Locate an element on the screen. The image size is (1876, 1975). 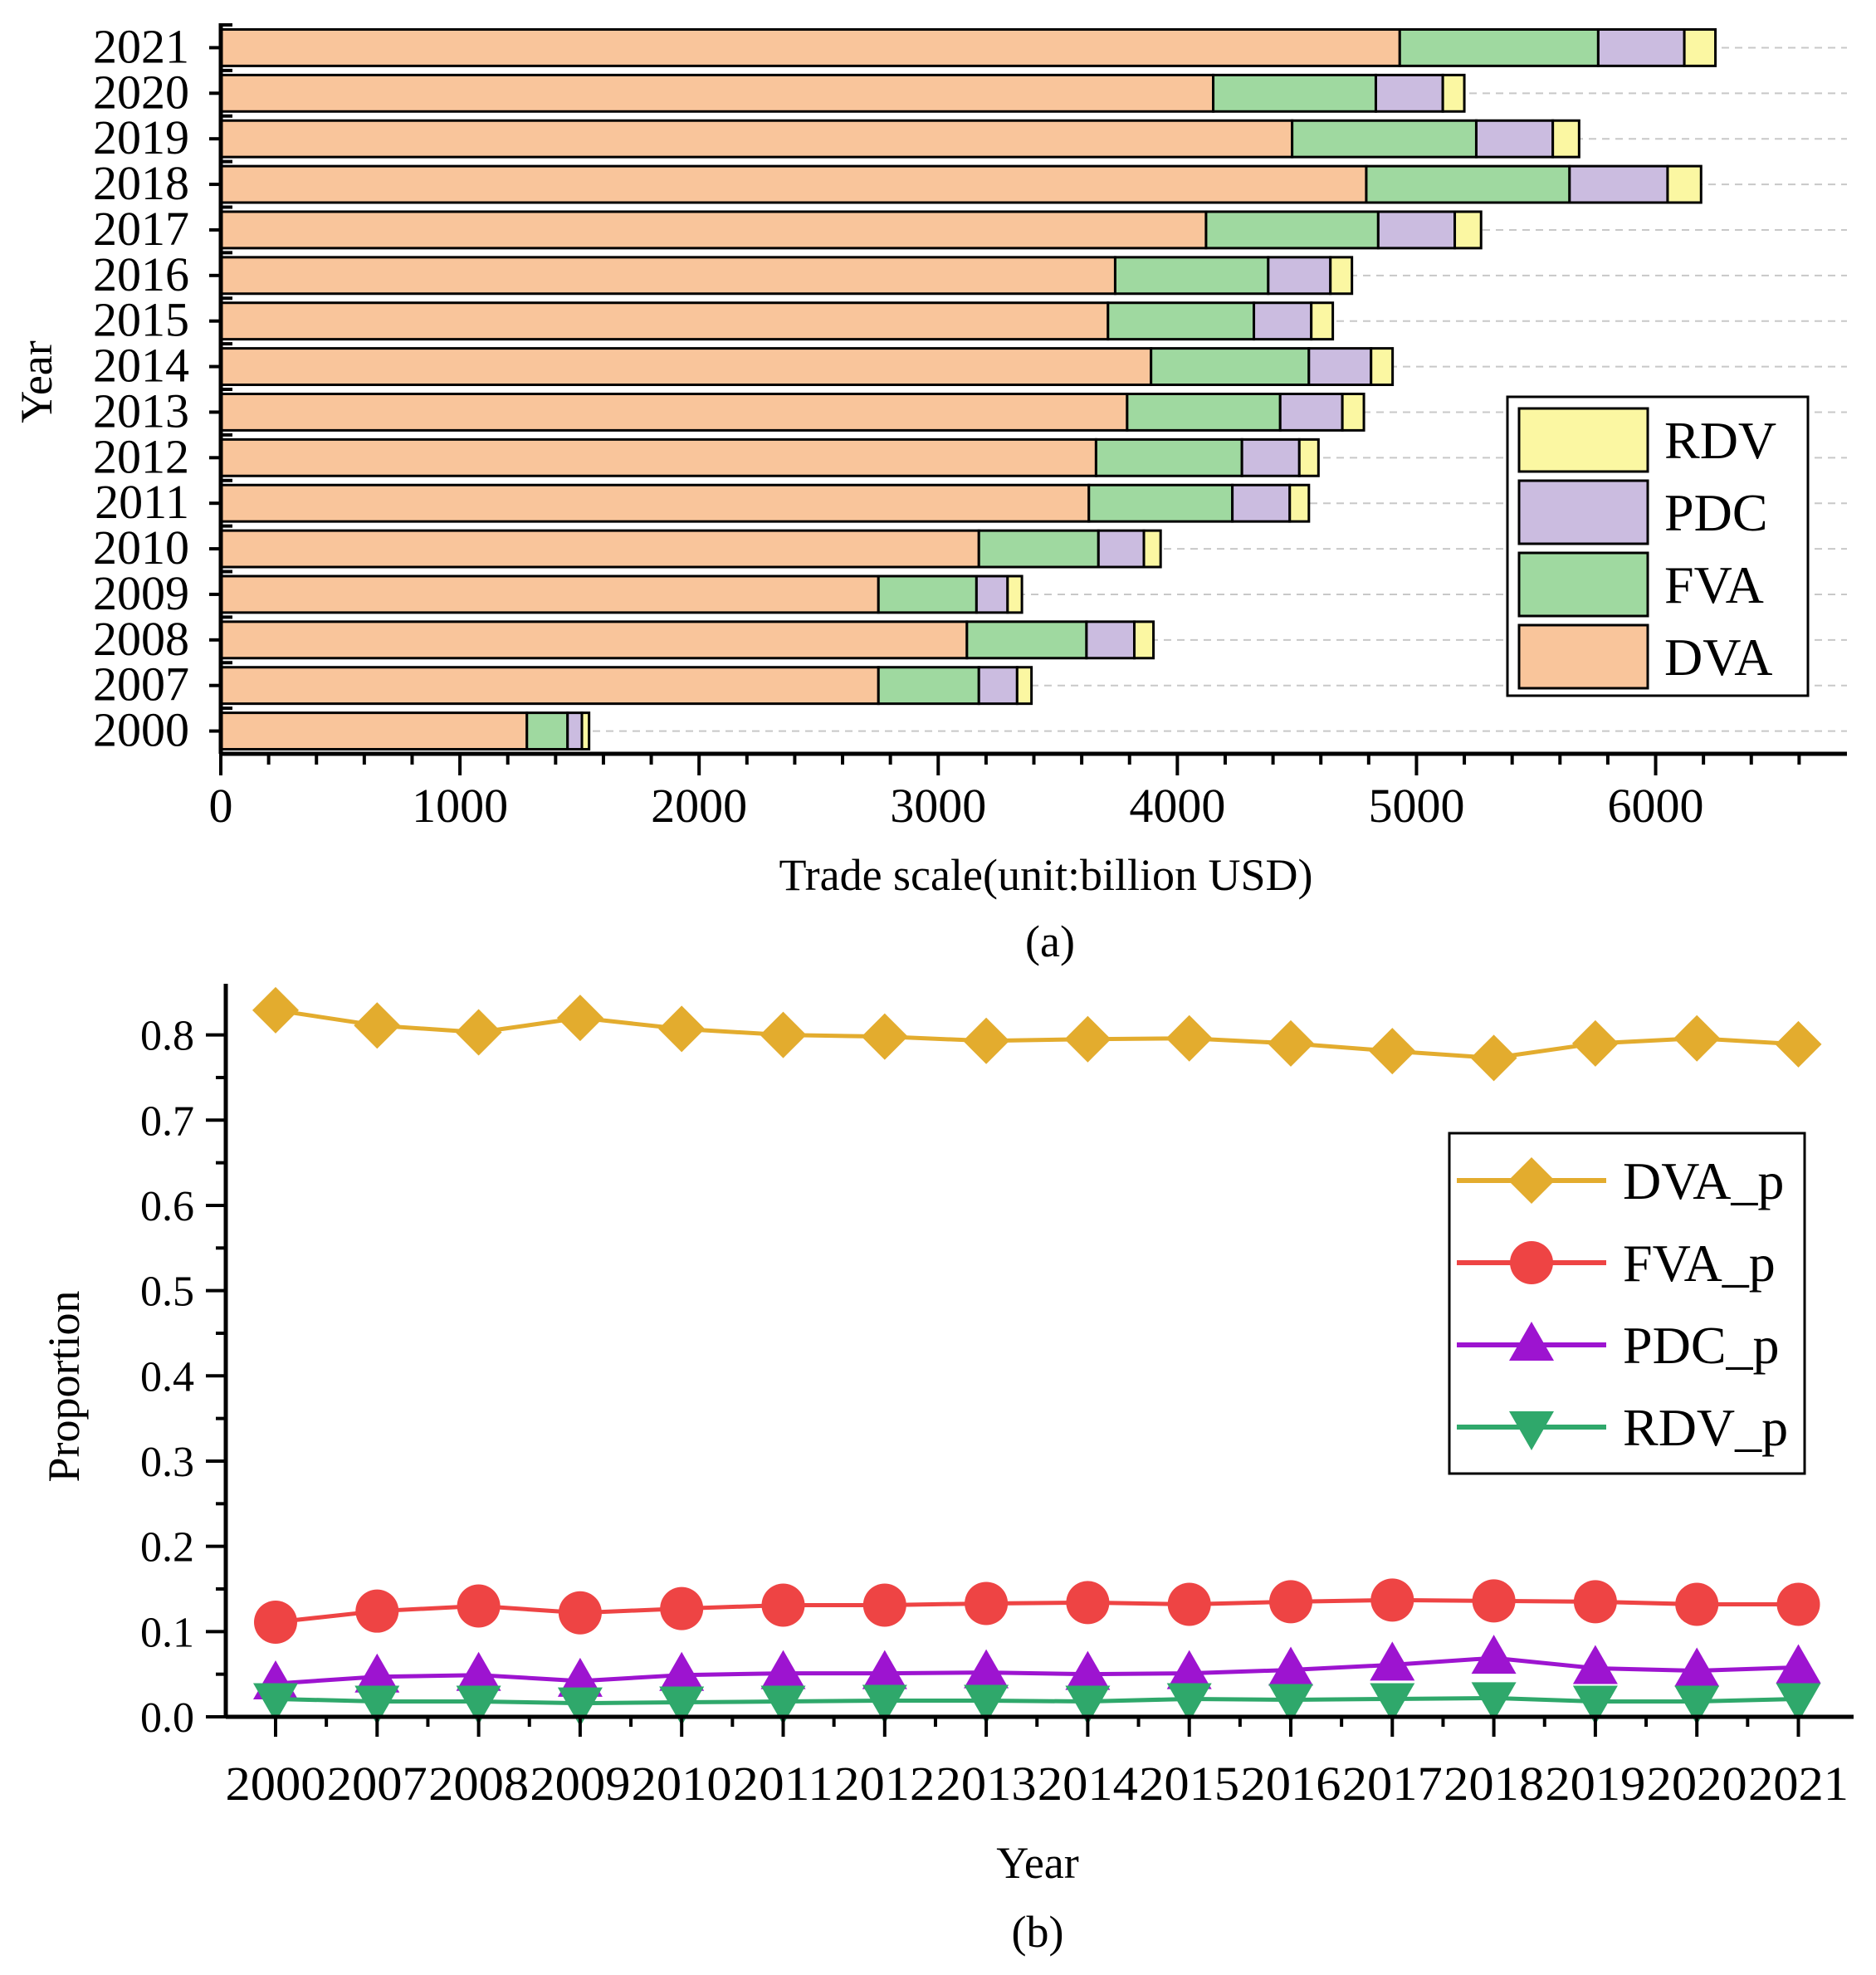
bar-rdv-2015 is located at coordinates (1323, 321).